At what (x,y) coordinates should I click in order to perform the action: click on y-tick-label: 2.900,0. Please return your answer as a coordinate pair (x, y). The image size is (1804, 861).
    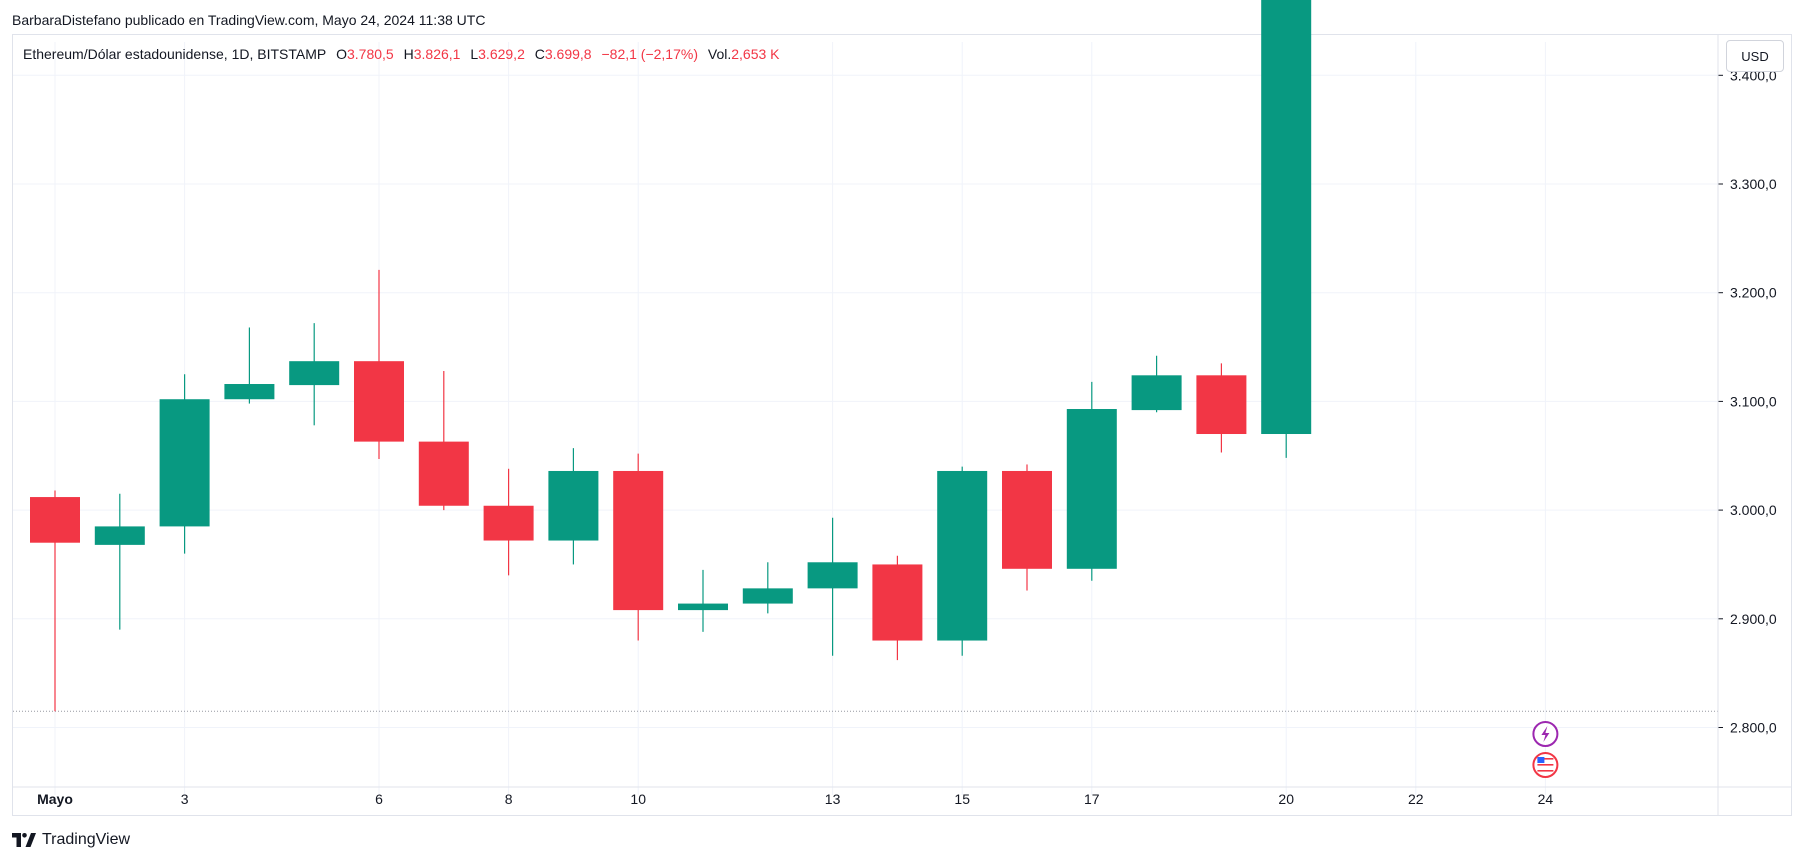
    Looking at the image, I should click on (1753, 619).